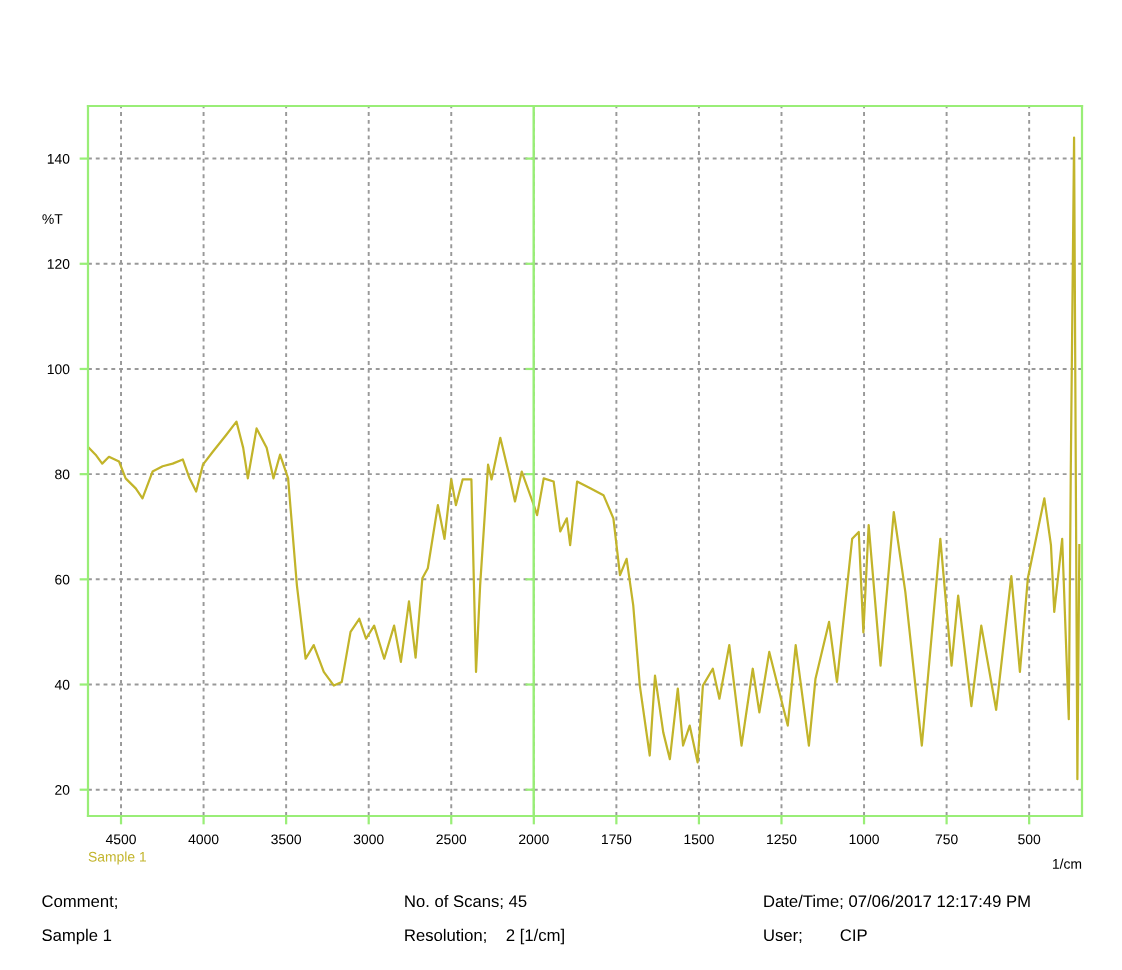  Describe the element at coordinates (897, 902) in the screenshot. I see `text: Date/Time; 07/06/2017 12:17:49 PM` at that location.